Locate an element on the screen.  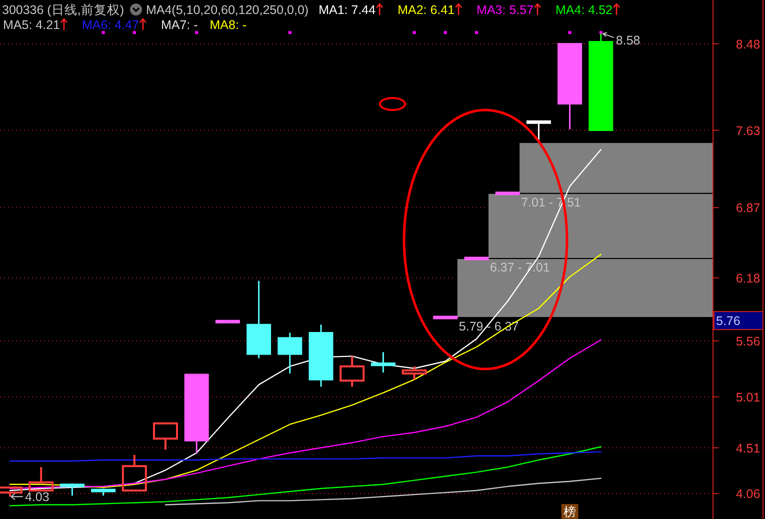
y-tick-label: 4.06 is located at coordinates (748, 494).